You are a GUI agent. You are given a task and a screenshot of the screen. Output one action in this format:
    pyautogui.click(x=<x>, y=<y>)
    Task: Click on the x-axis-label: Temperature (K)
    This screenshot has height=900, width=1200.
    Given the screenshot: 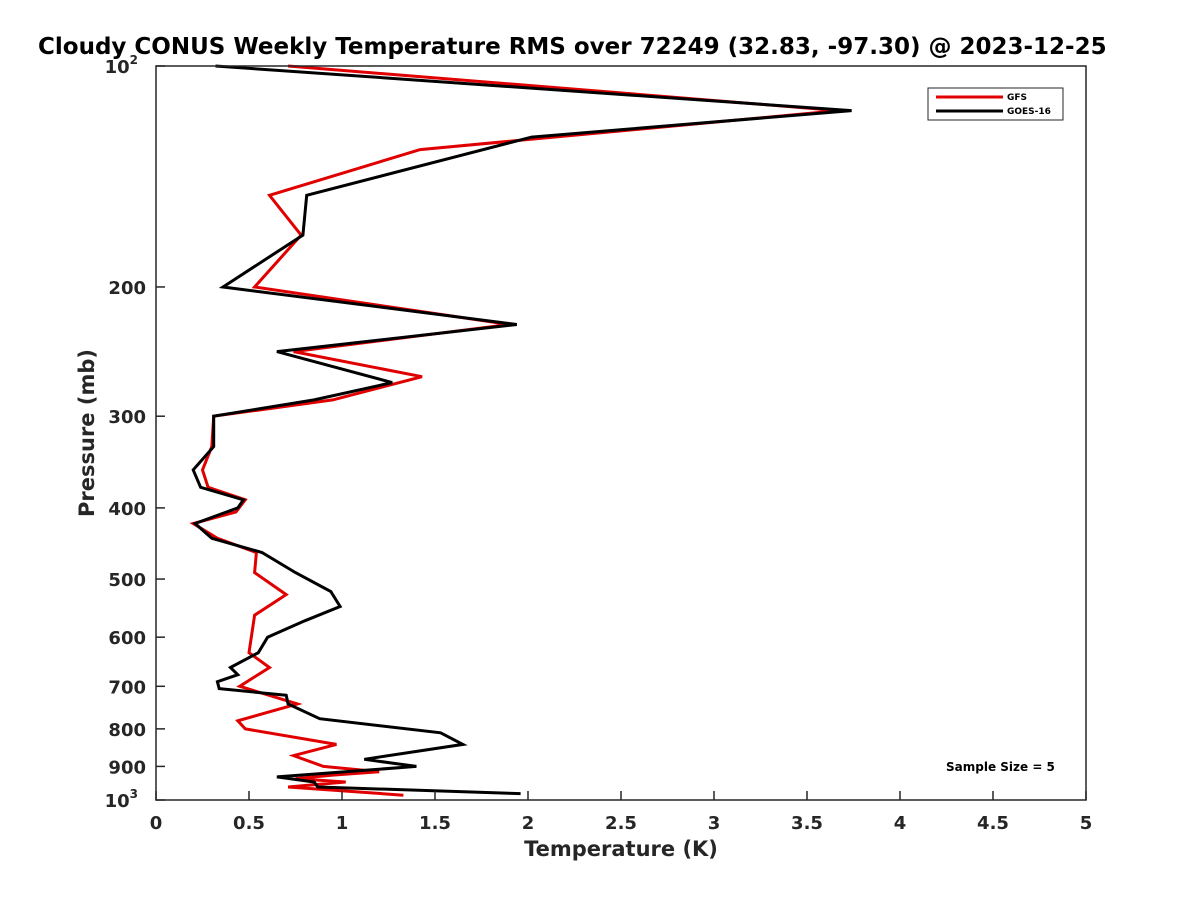 What is the action you would take?
    pyautogui.click(x=621, y=849)
    